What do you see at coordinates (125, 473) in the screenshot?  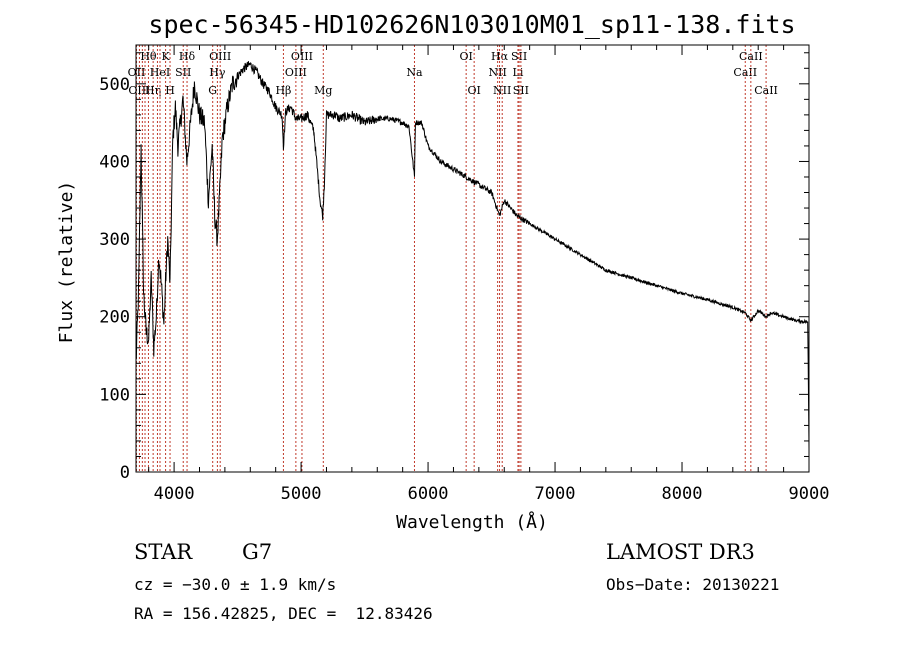 I see `y-tick-label: 0` at bounding box center [125, 473].